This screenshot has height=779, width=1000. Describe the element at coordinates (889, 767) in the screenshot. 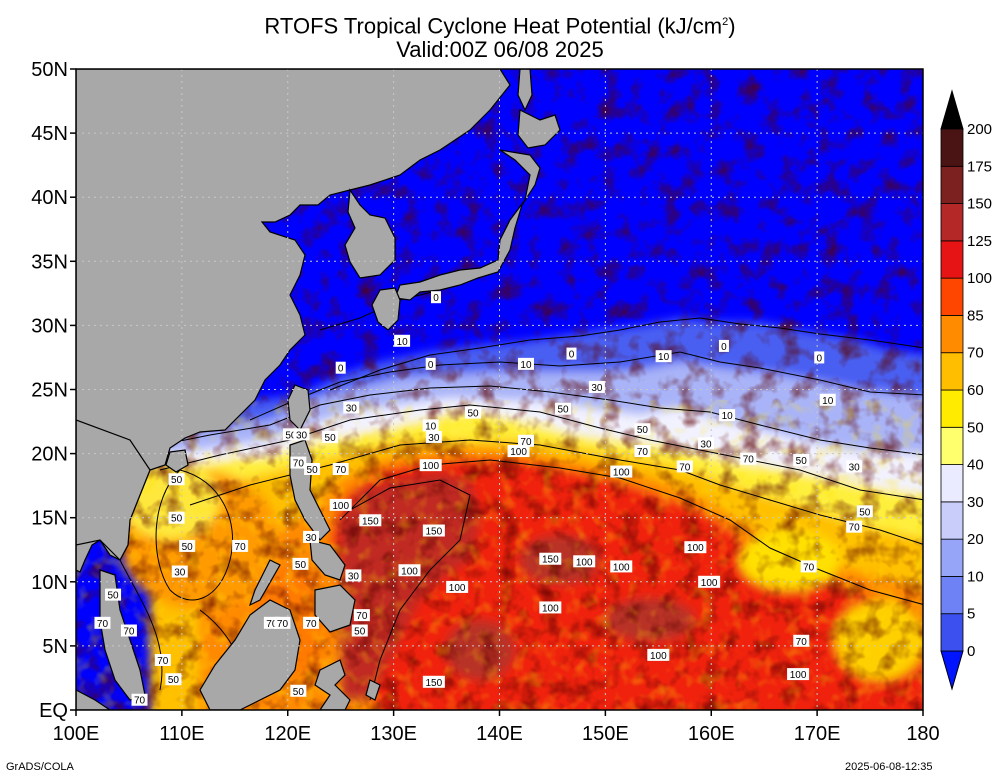

I see `credit-timestamp: 2025-06-08-12:35` at that location.